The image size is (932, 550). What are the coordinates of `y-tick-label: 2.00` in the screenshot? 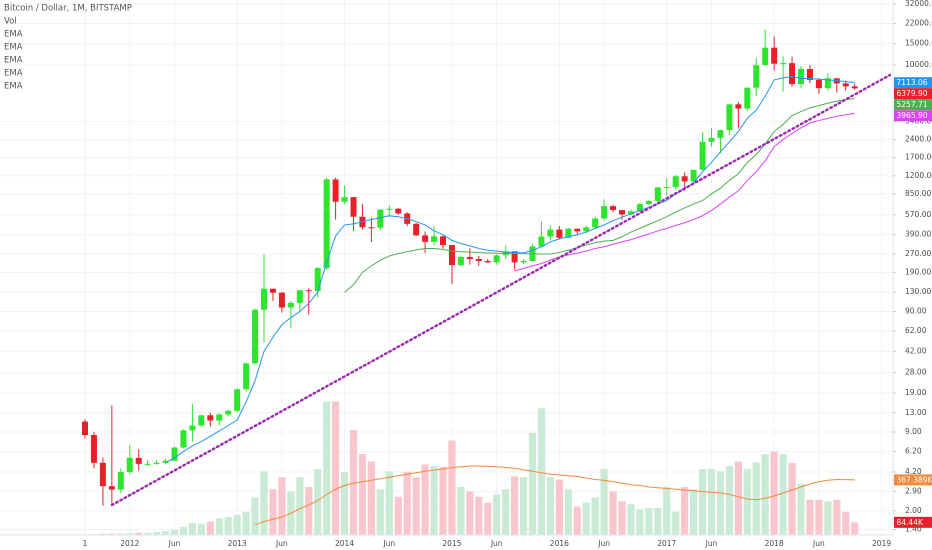 It's located at (913, 510).